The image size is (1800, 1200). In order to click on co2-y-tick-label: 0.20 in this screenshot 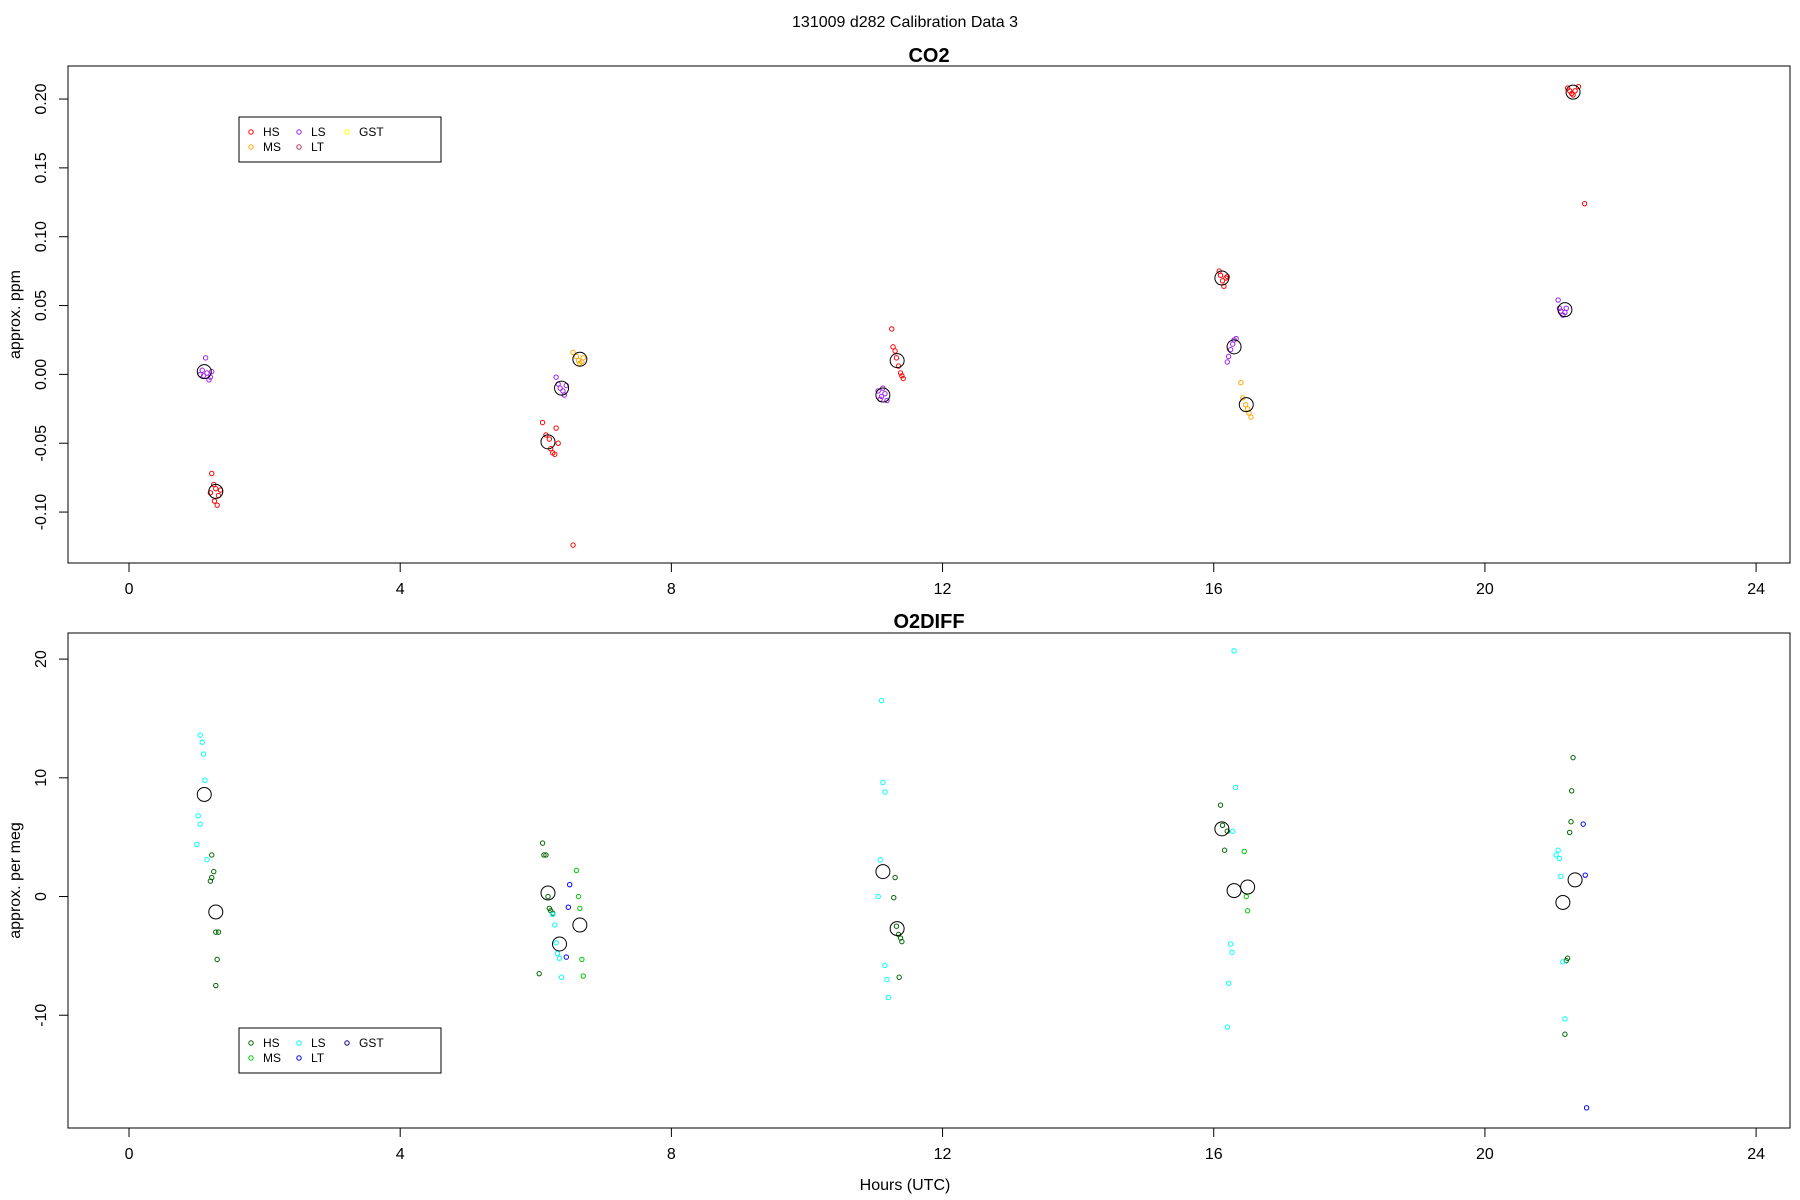, I will do `click(41, 98)`.